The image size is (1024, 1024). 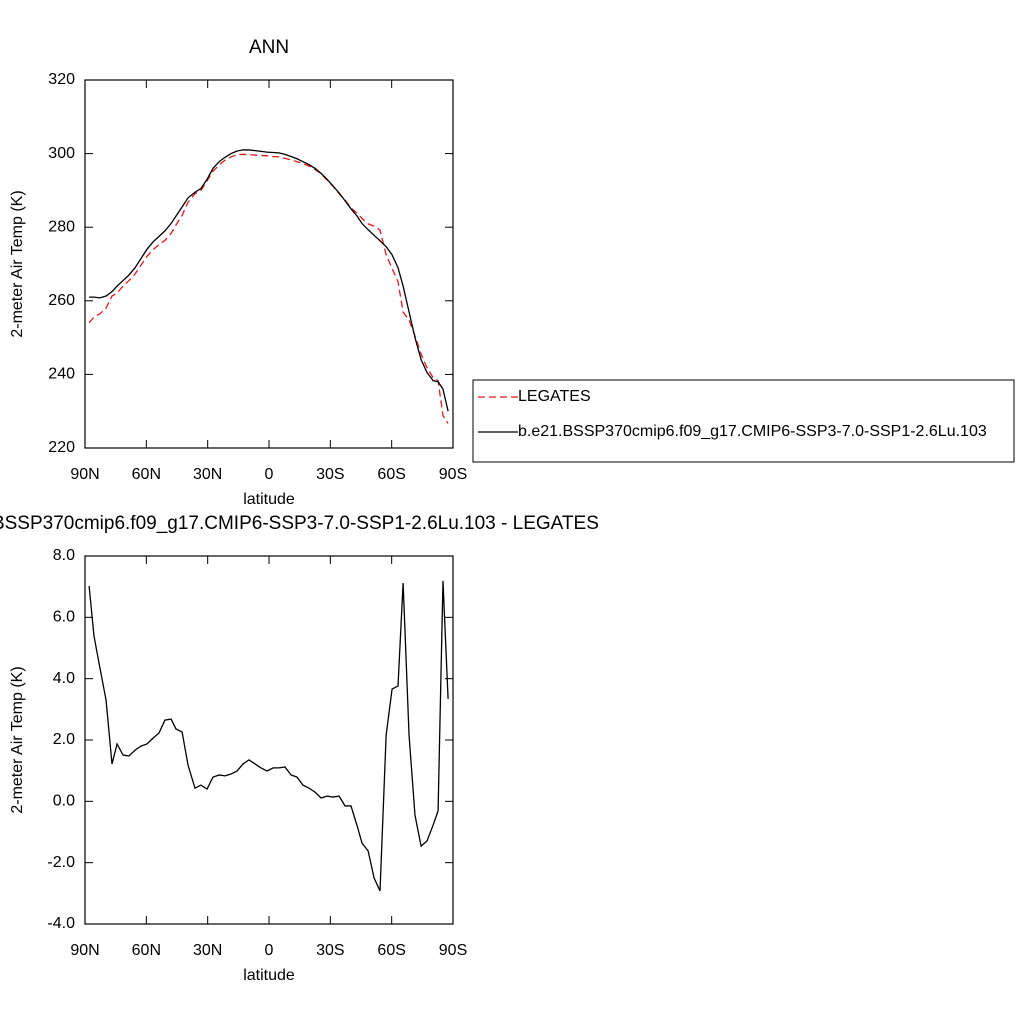 What do you see at coordinates (64, 617) in the screenshot?
I see `y-tick-label: 6.0` at bounding box center [64, 617].